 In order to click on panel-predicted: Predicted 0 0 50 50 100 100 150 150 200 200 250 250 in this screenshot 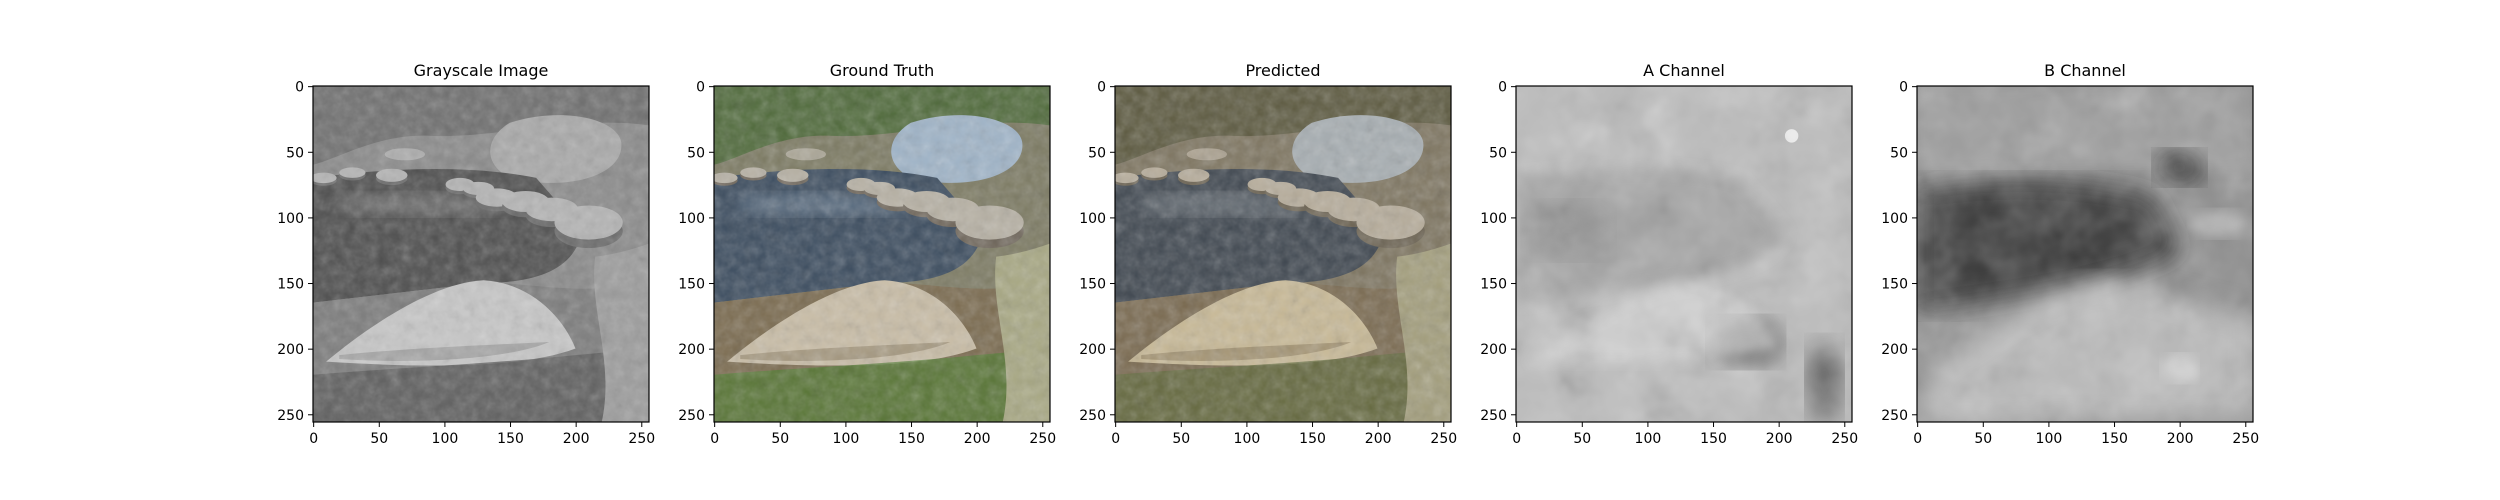, I will do `click(1268, 254)`.